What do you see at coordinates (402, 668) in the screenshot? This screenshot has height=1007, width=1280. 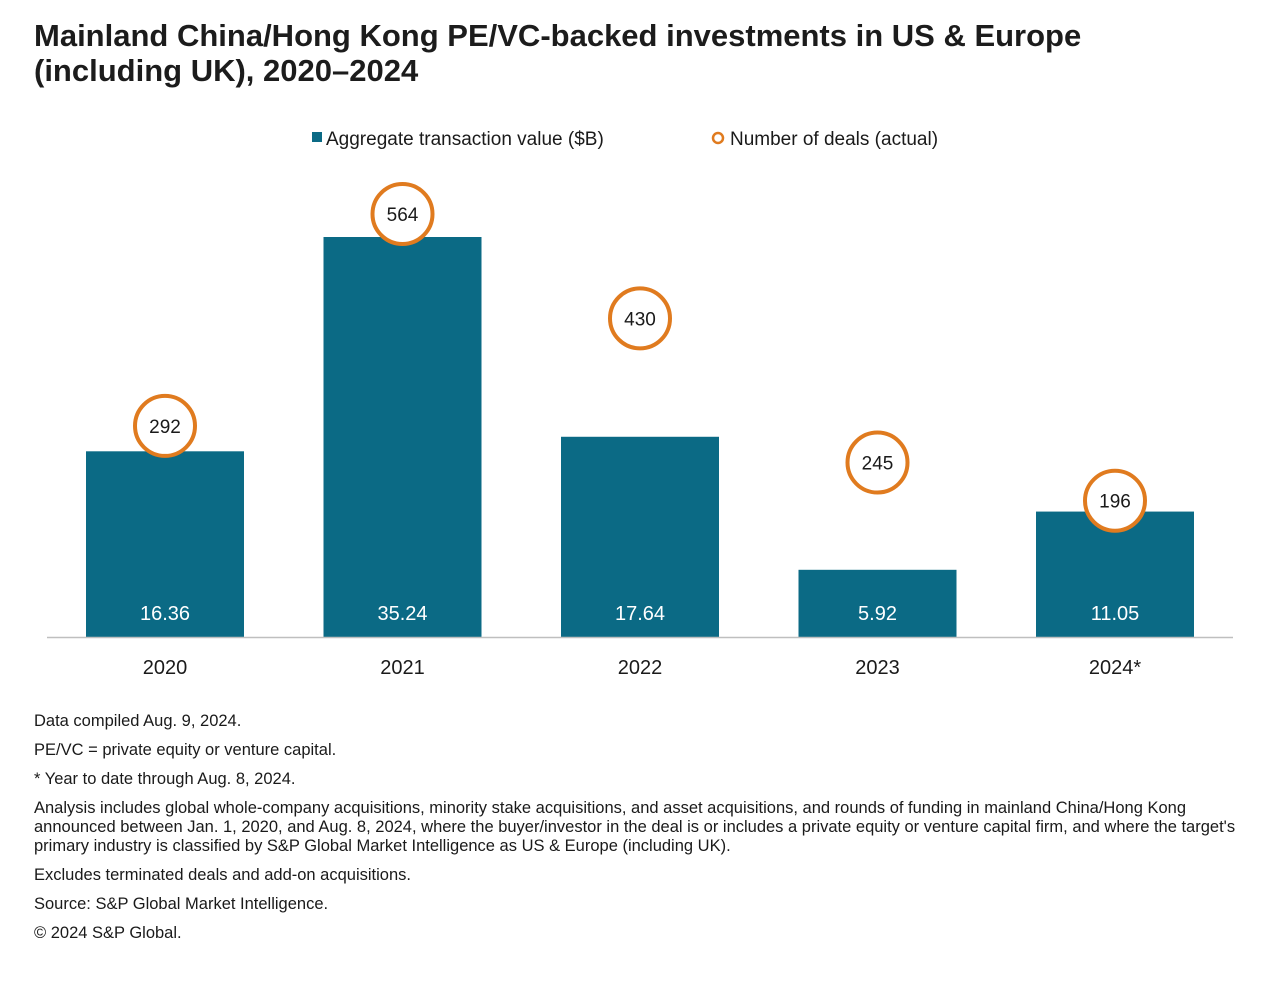 I see `x-tick-label-2021: 2021` at bounding box center [402, 668].